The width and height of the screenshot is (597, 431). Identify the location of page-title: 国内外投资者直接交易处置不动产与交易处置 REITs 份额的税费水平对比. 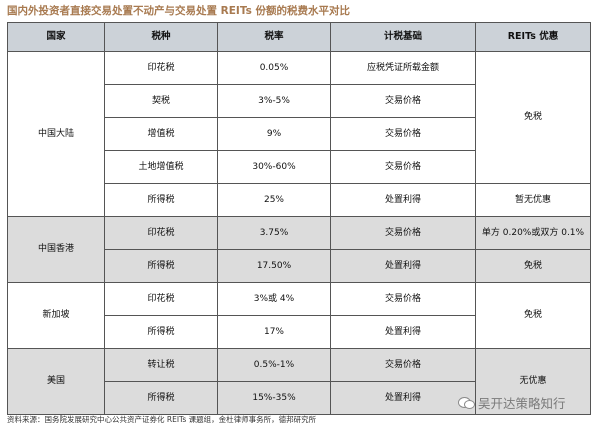
(178, 11).